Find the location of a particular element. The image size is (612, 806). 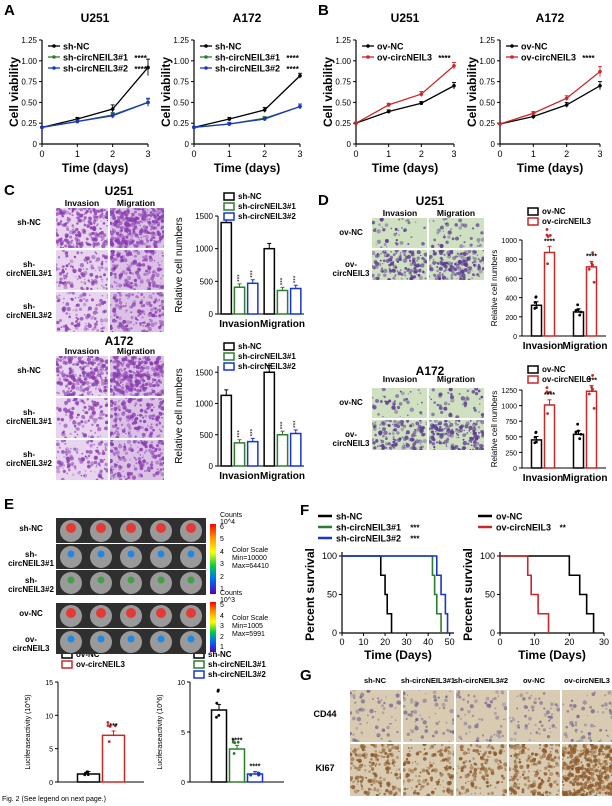

legend-marker is located at coordinates (206, 68).